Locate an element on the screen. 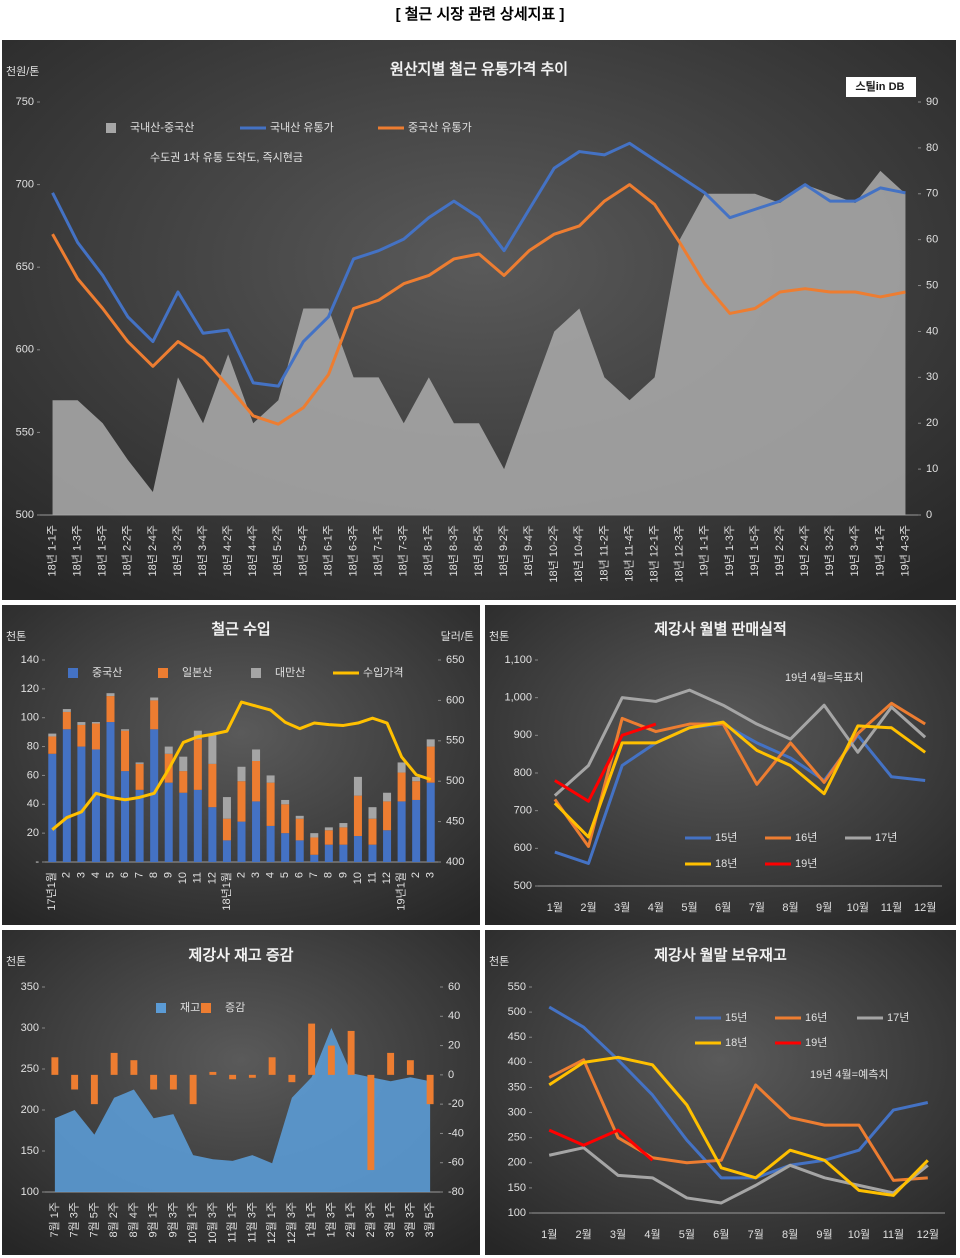 The image size is (960, 1258). x-tick-label: 17년1월 is located at coordinates (51, 891).